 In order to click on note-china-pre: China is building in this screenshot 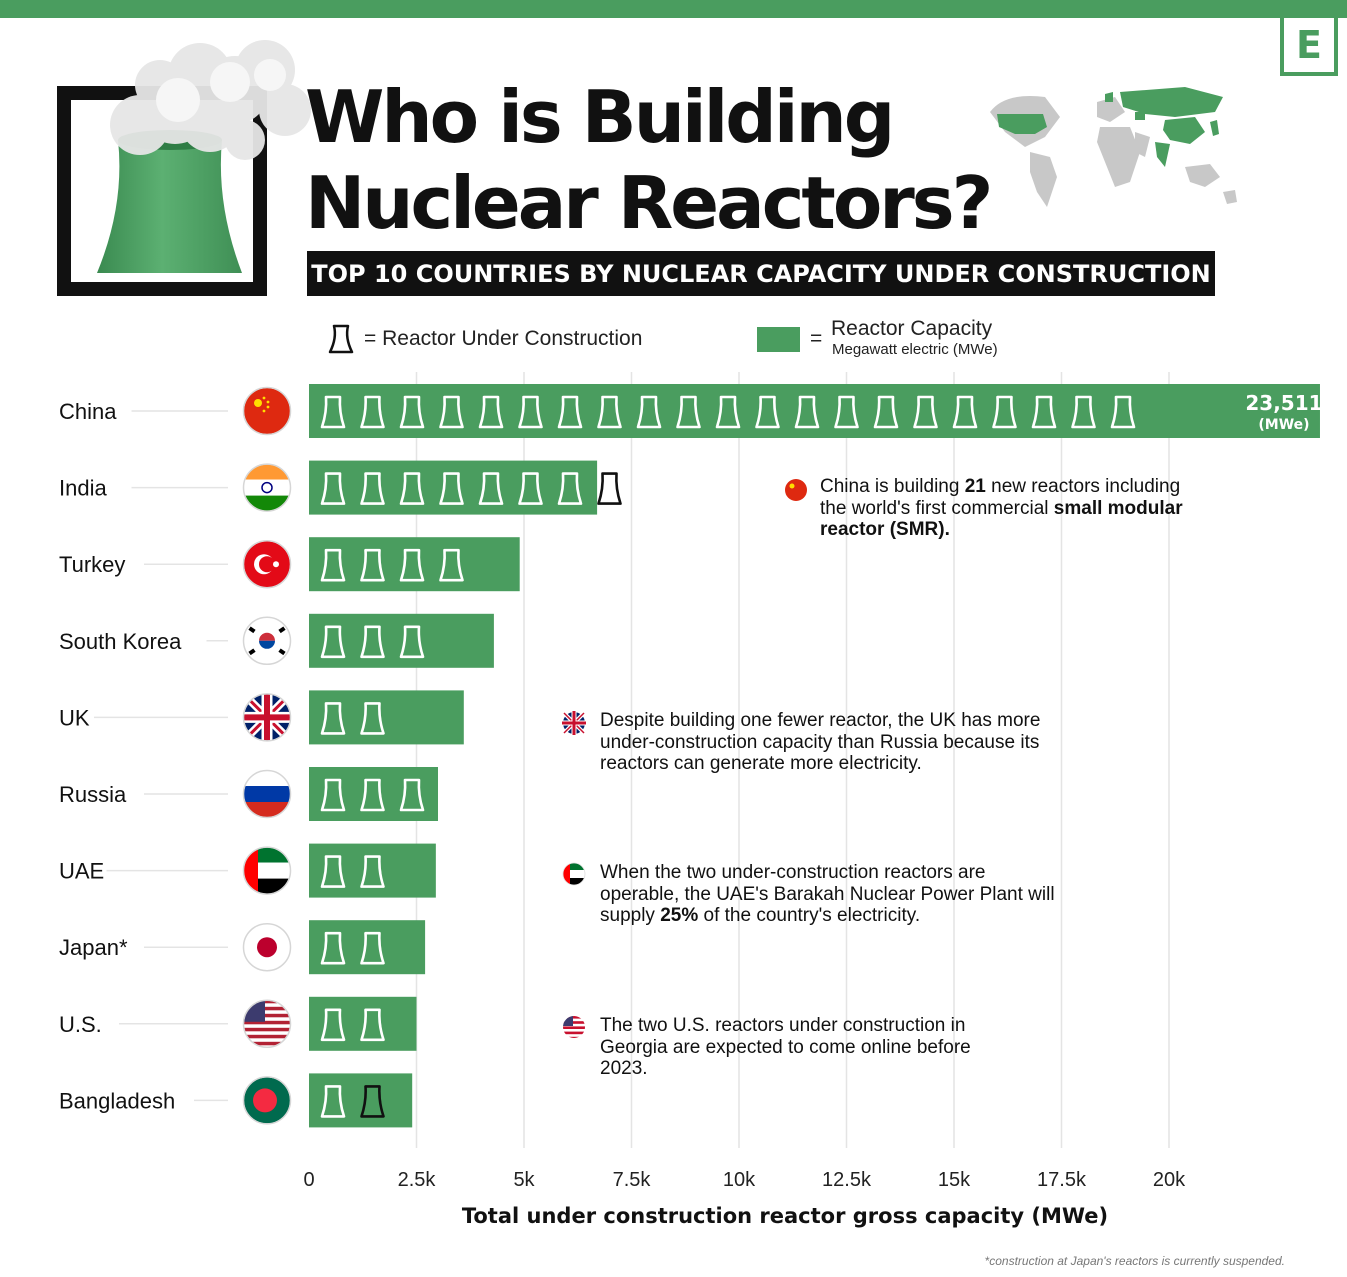, I will do `click(892, 486)`.